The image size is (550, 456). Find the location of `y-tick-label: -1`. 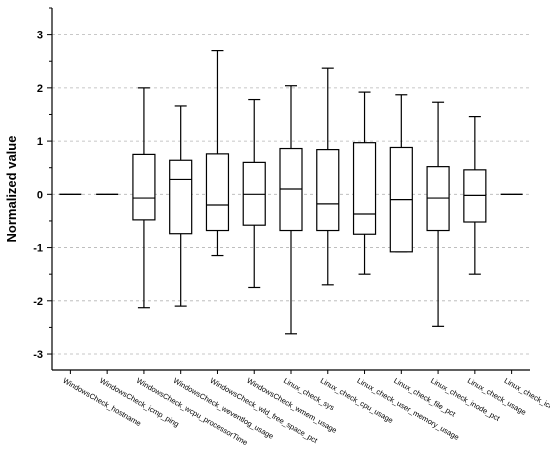

y-tick-label: -1 is located at coordinates (38, 249).